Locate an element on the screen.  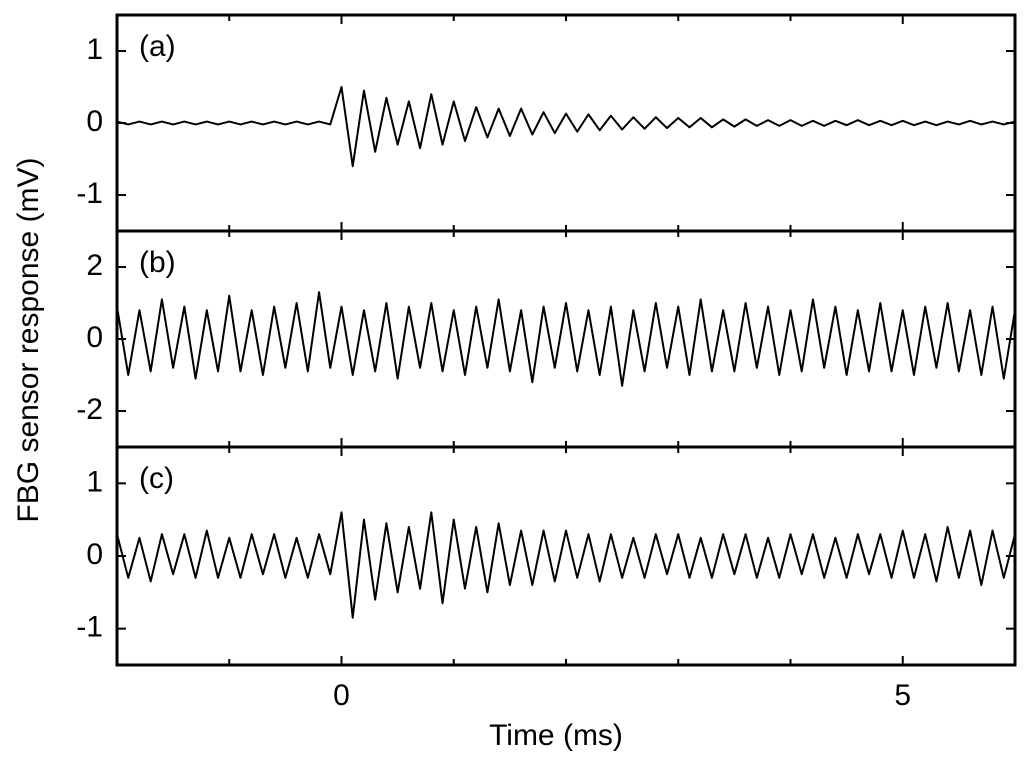
y-tick-label: -2 is located at coordinates (89, 409).